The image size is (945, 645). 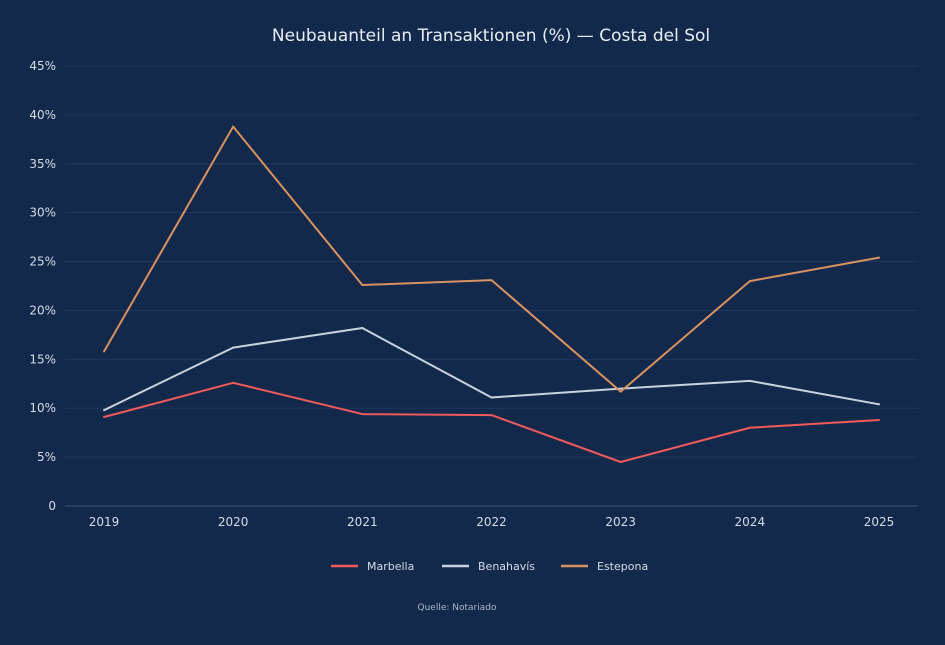 What do you see at coordinates (390, 566) in the screenshot?
I see `legend-label: Marbella` at bounding box center [390, 566].